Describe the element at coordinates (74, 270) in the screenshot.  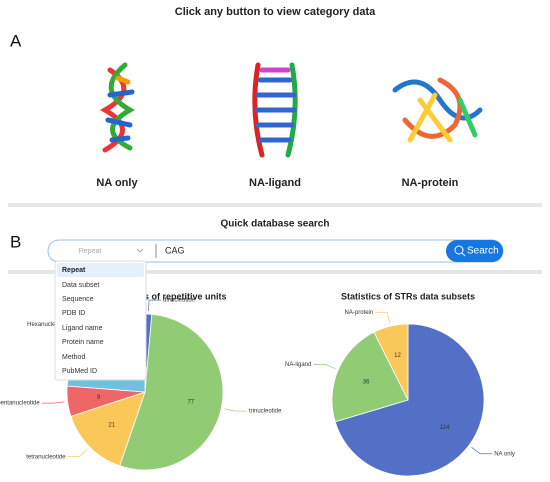
I see `dropdown-item: Repeat` at that location.